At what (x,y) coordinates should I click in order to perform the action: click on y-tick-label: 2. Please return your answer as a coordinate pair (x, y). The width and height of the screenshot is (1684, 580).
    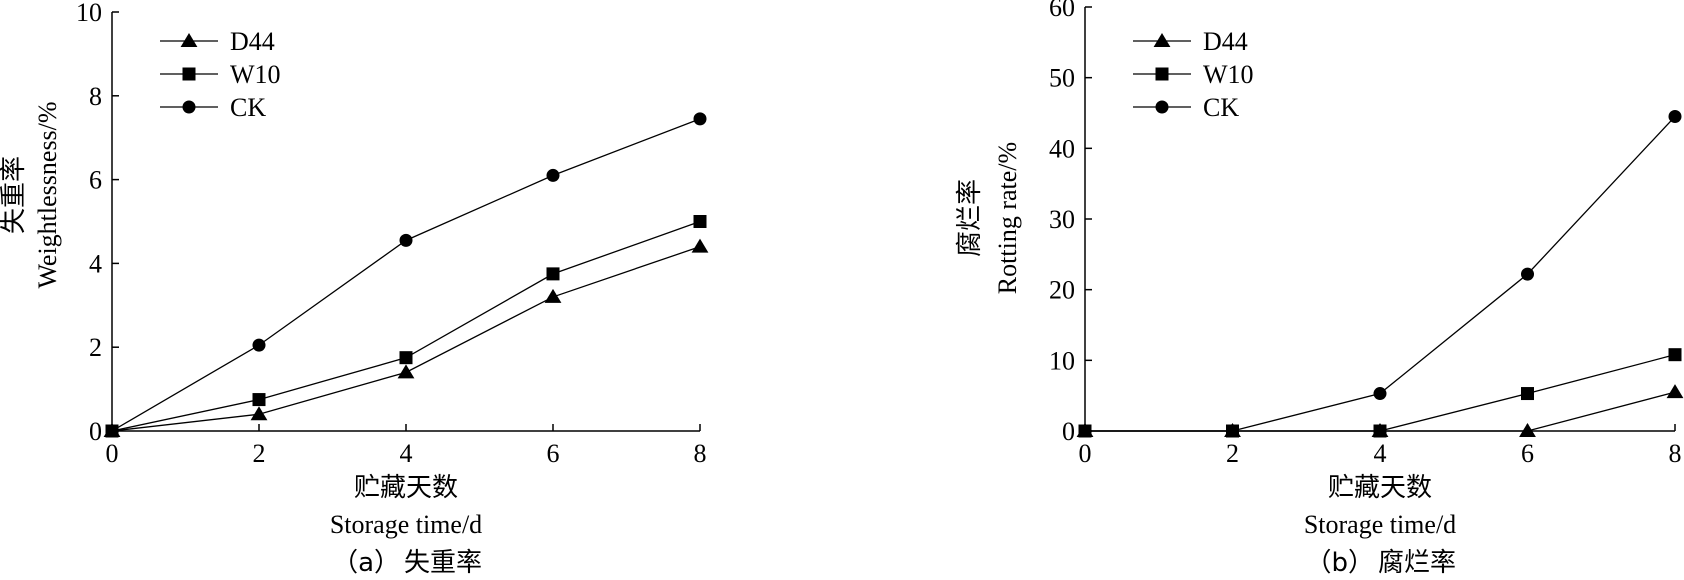
    Looking at the image, I should click on (95, 347).